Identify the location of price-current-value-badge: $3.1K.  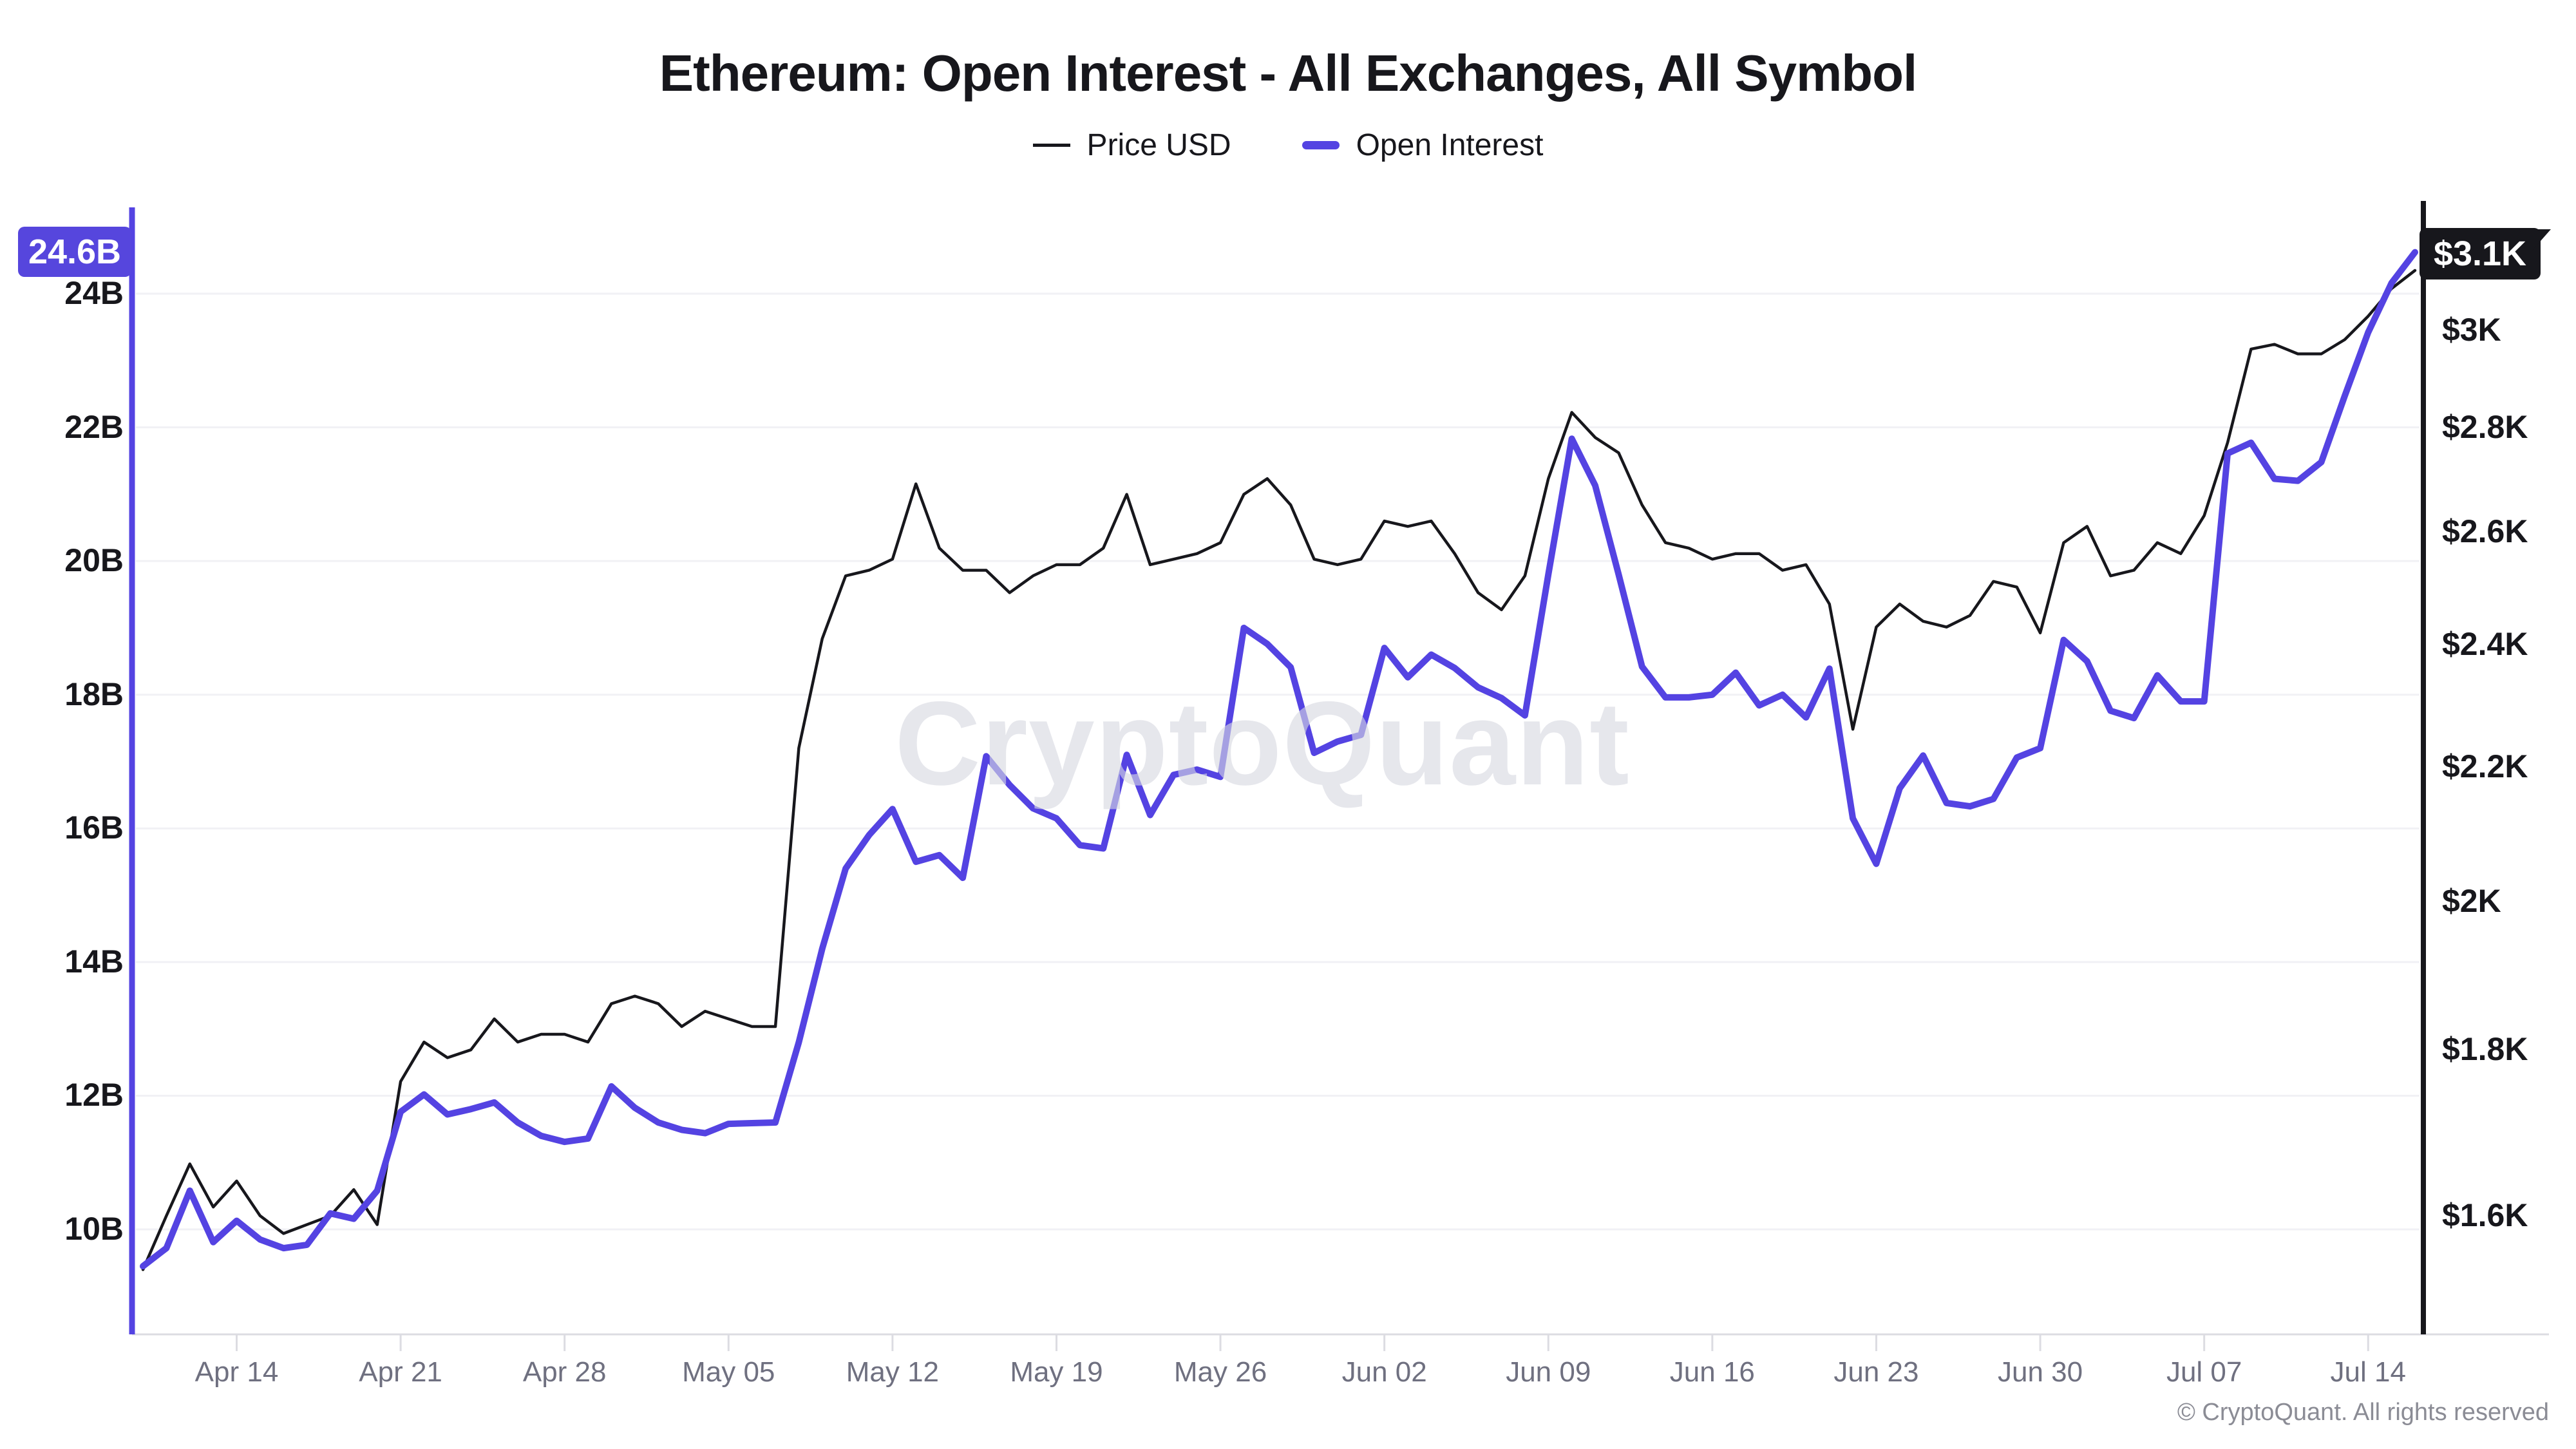
(2485, 254).